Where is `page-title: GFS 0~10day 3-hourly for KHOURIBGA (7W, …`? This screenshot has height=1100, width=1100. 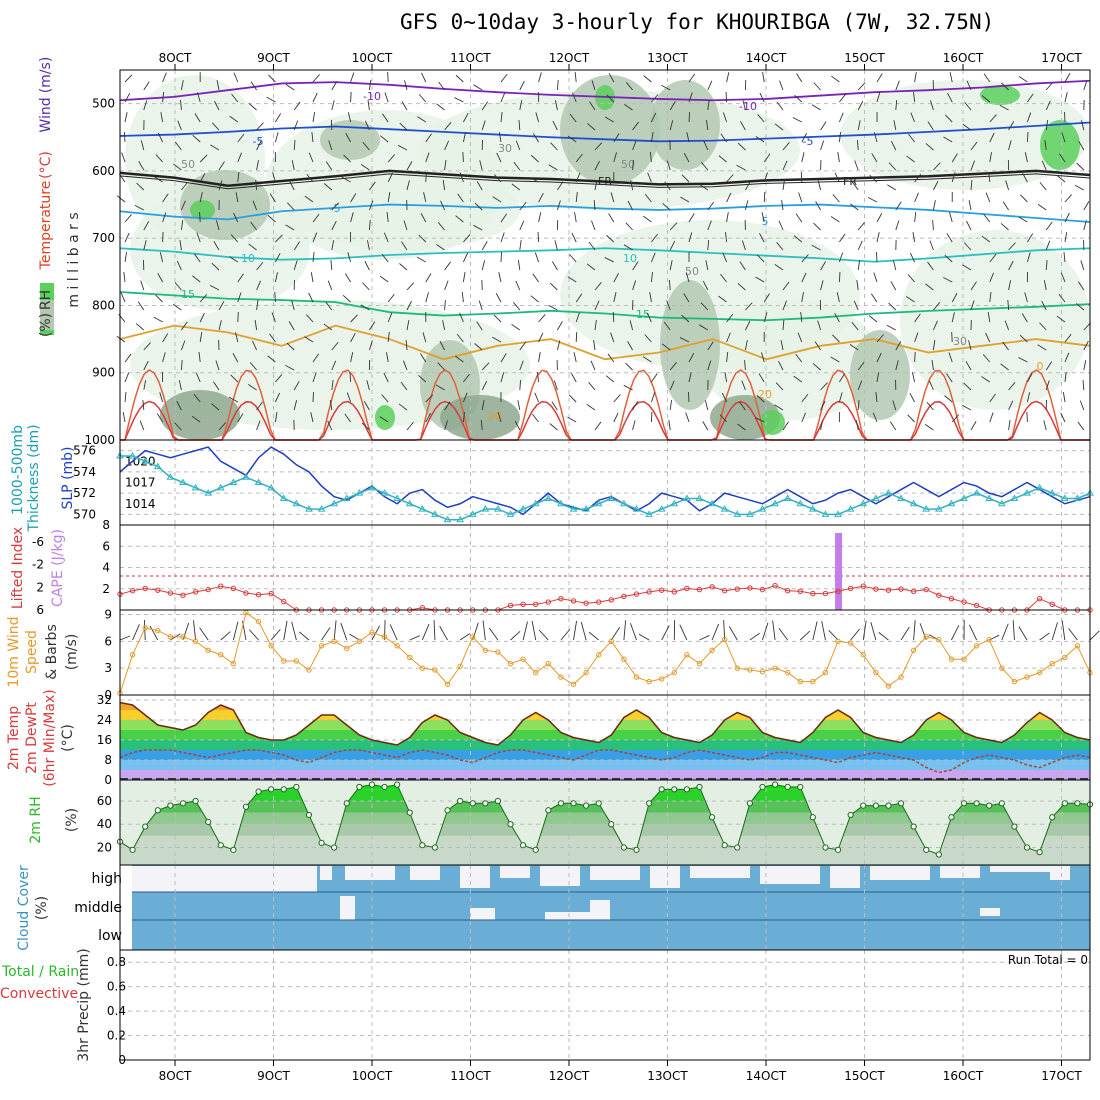 page-title: GFS 0~10day 3-hourly for KHOURIBGA (7W, … is located at coordinates (697, 22).